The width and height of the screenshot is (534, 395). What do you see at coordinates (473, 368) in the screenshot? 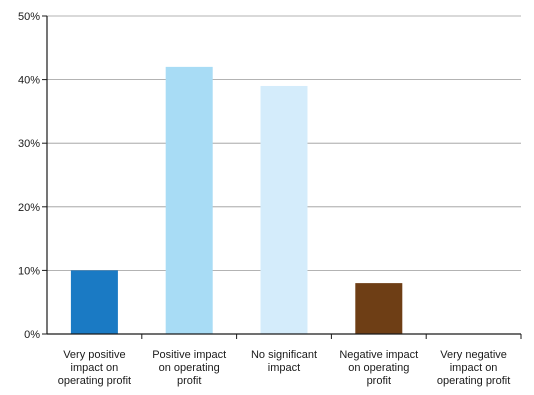
I see `x-tick-label: Very negative impact on operating profit` at bounding box center [473, 368].